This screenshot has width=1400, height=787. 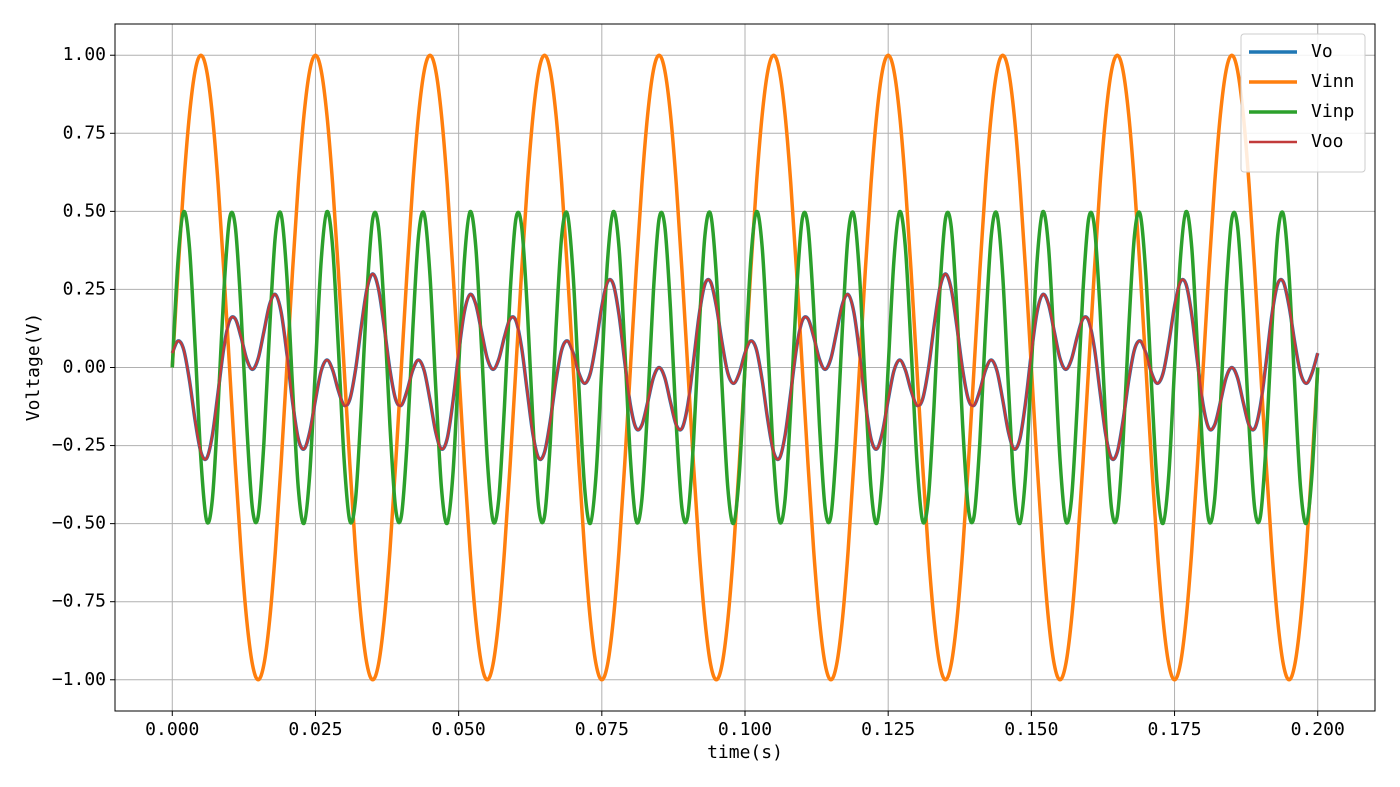 What do you see at coordinates (84, 210) in the screenshot?
I see `y-tick-label: 0.50` at bounding box center [84, 210].